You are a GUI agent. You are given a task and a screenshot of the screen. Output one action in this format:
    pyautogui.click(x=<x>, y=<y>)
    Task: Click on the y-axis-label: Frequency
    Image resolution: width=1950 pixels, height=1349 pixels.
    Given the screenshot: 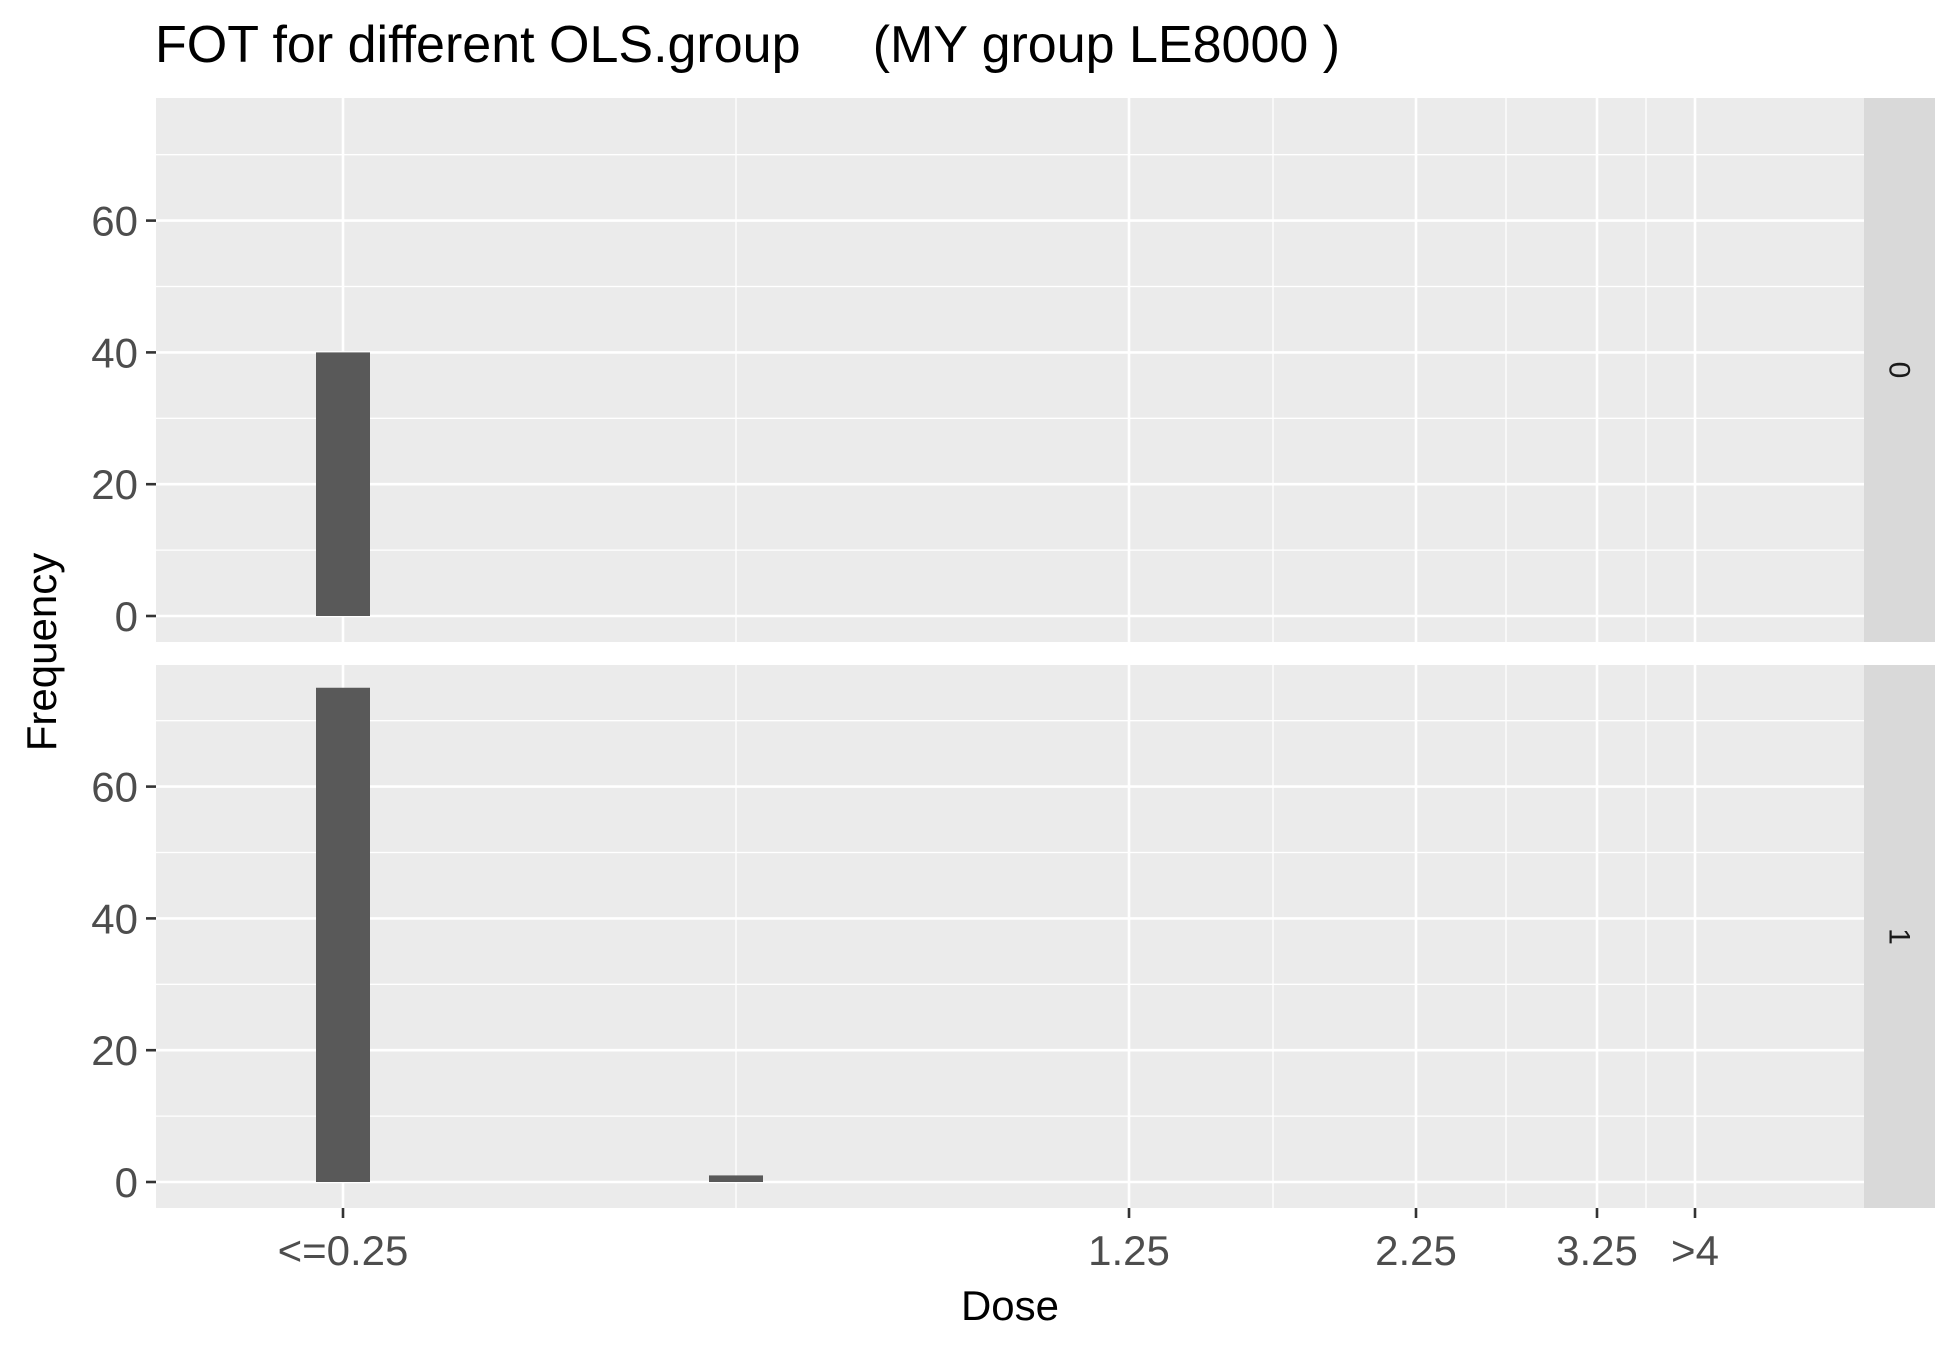 What is the action you would take?
    pyautogui.click(x=41, y=652)
    